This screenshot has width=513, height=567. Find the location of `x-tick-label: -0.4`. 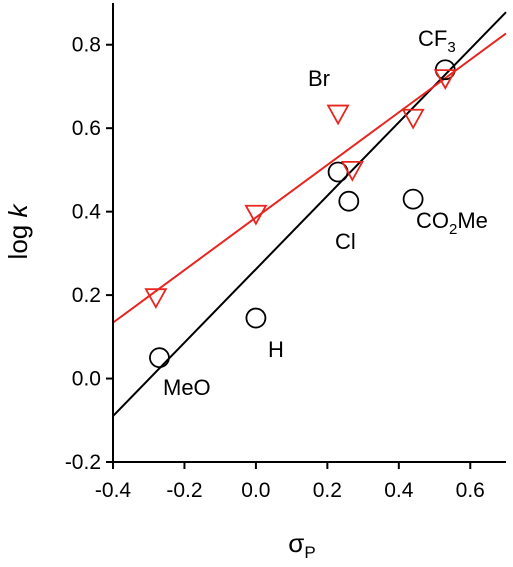

x-tick-label: -0.4 is located at coordinates (113, 490).